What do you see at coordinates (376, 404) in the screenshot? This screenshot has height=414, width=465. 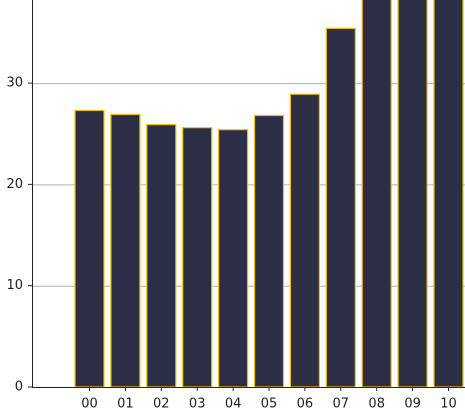 I see `x-tick-label: 08` at bounding box center [376, 404].